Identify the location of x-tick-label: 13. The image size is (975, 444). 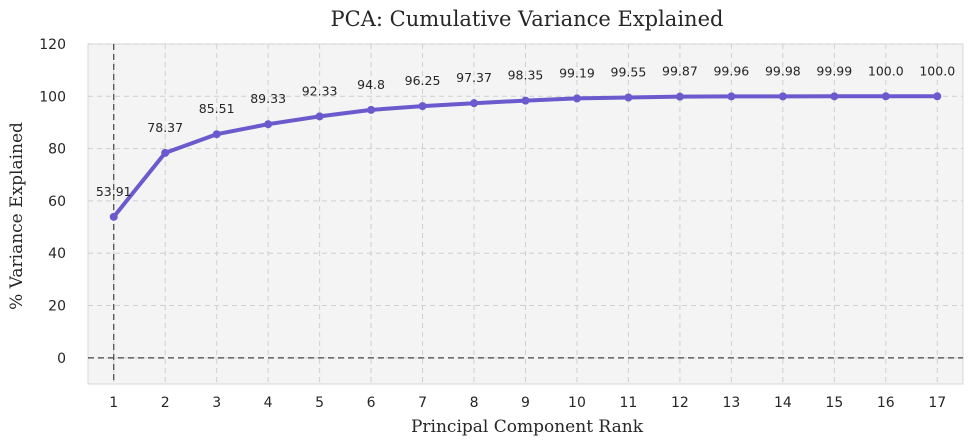
(731, 403).